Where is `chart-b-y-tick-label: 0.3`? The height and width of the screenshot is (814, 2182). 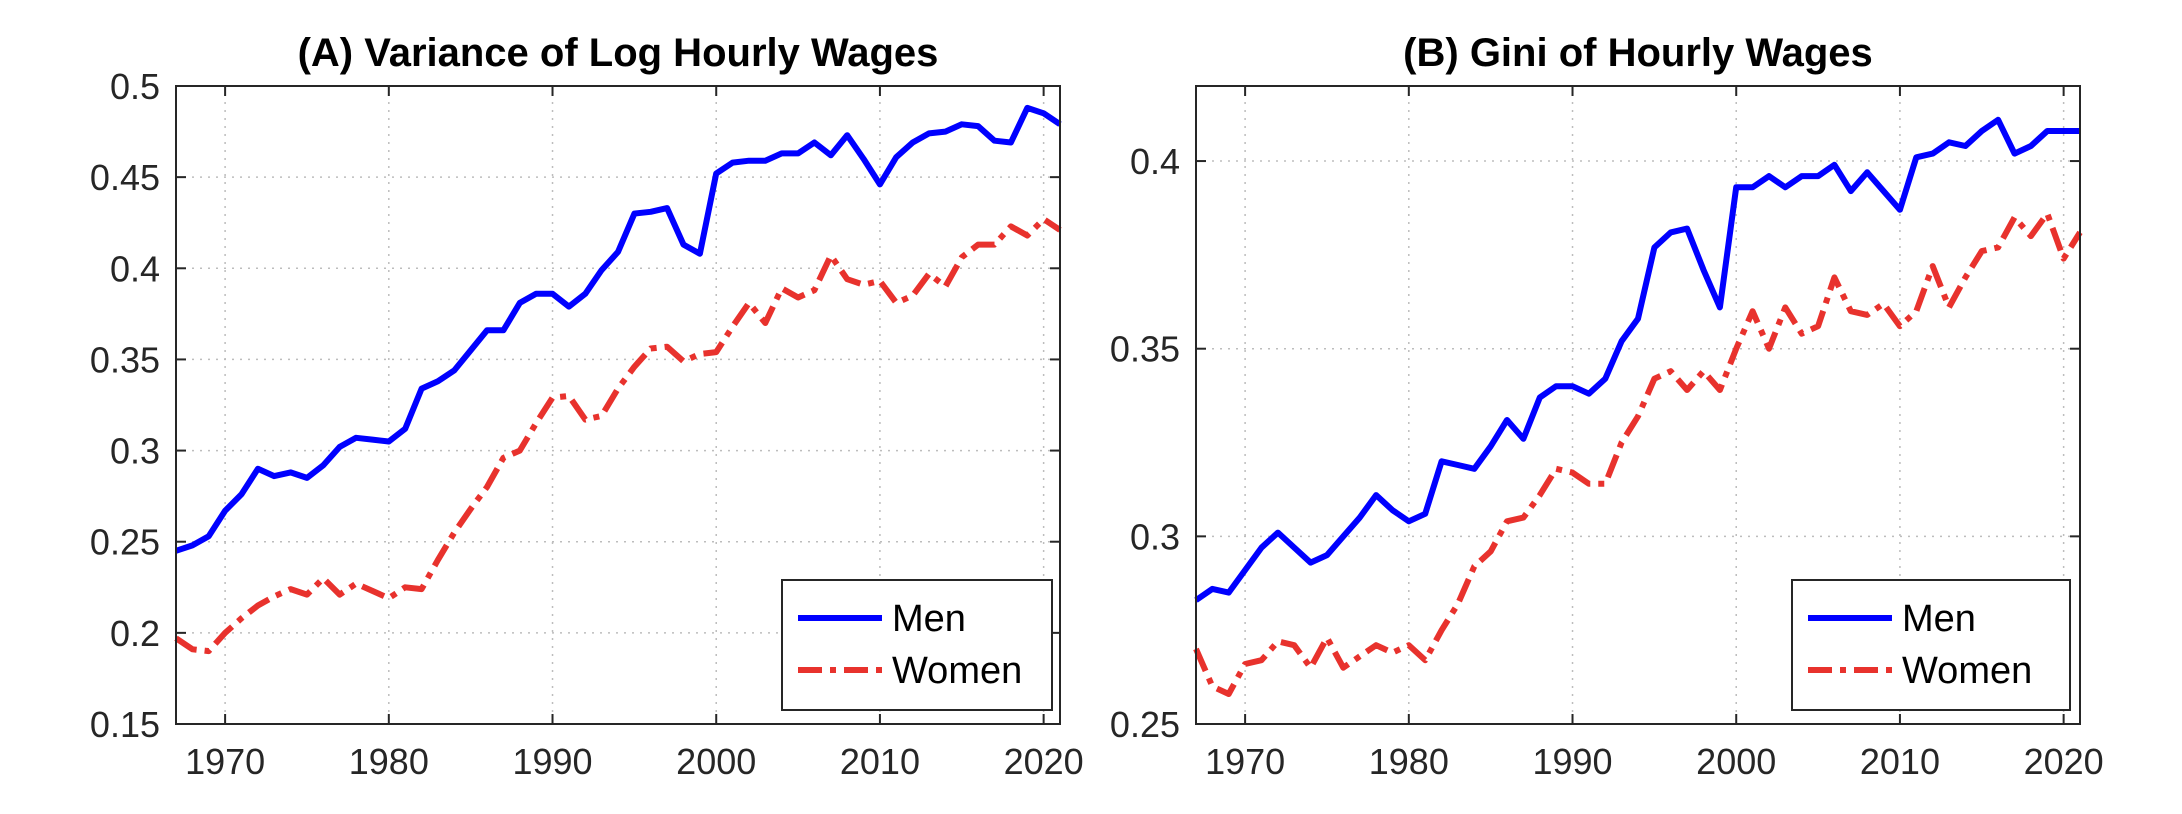
chart-b-y-tick-label: 0.3 is located at coordinates (1155, 536).